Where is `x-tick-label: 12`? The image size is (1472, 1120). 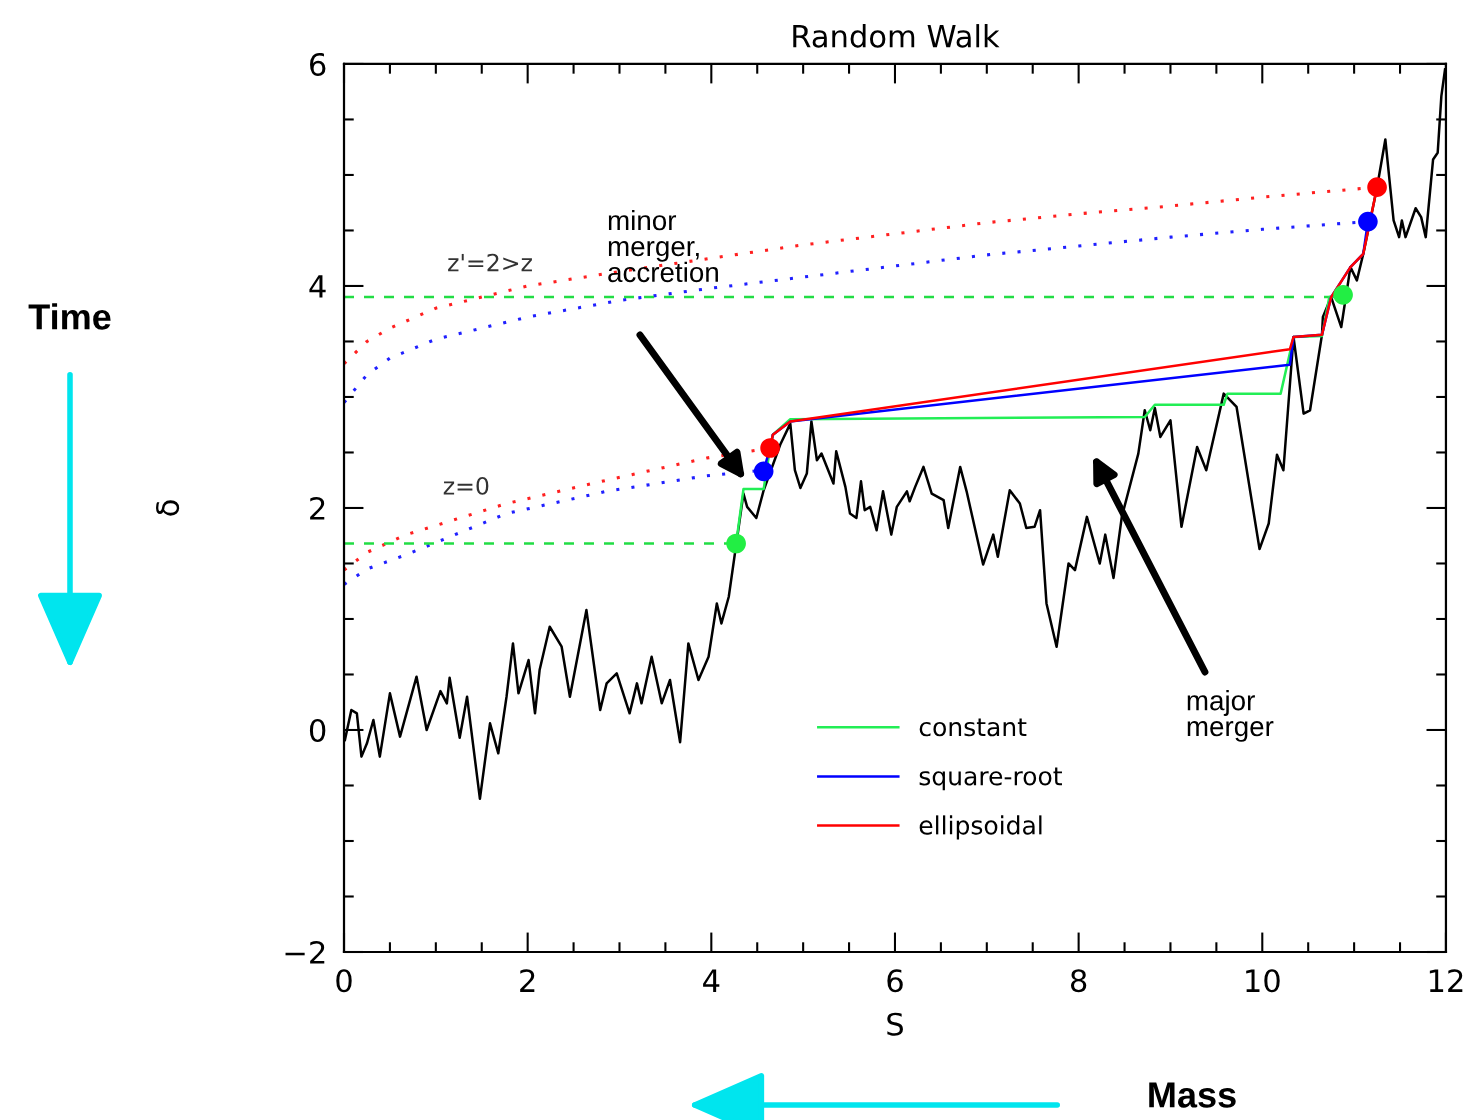 x-tick-label: 12 is located at coordinates (1446, 980).